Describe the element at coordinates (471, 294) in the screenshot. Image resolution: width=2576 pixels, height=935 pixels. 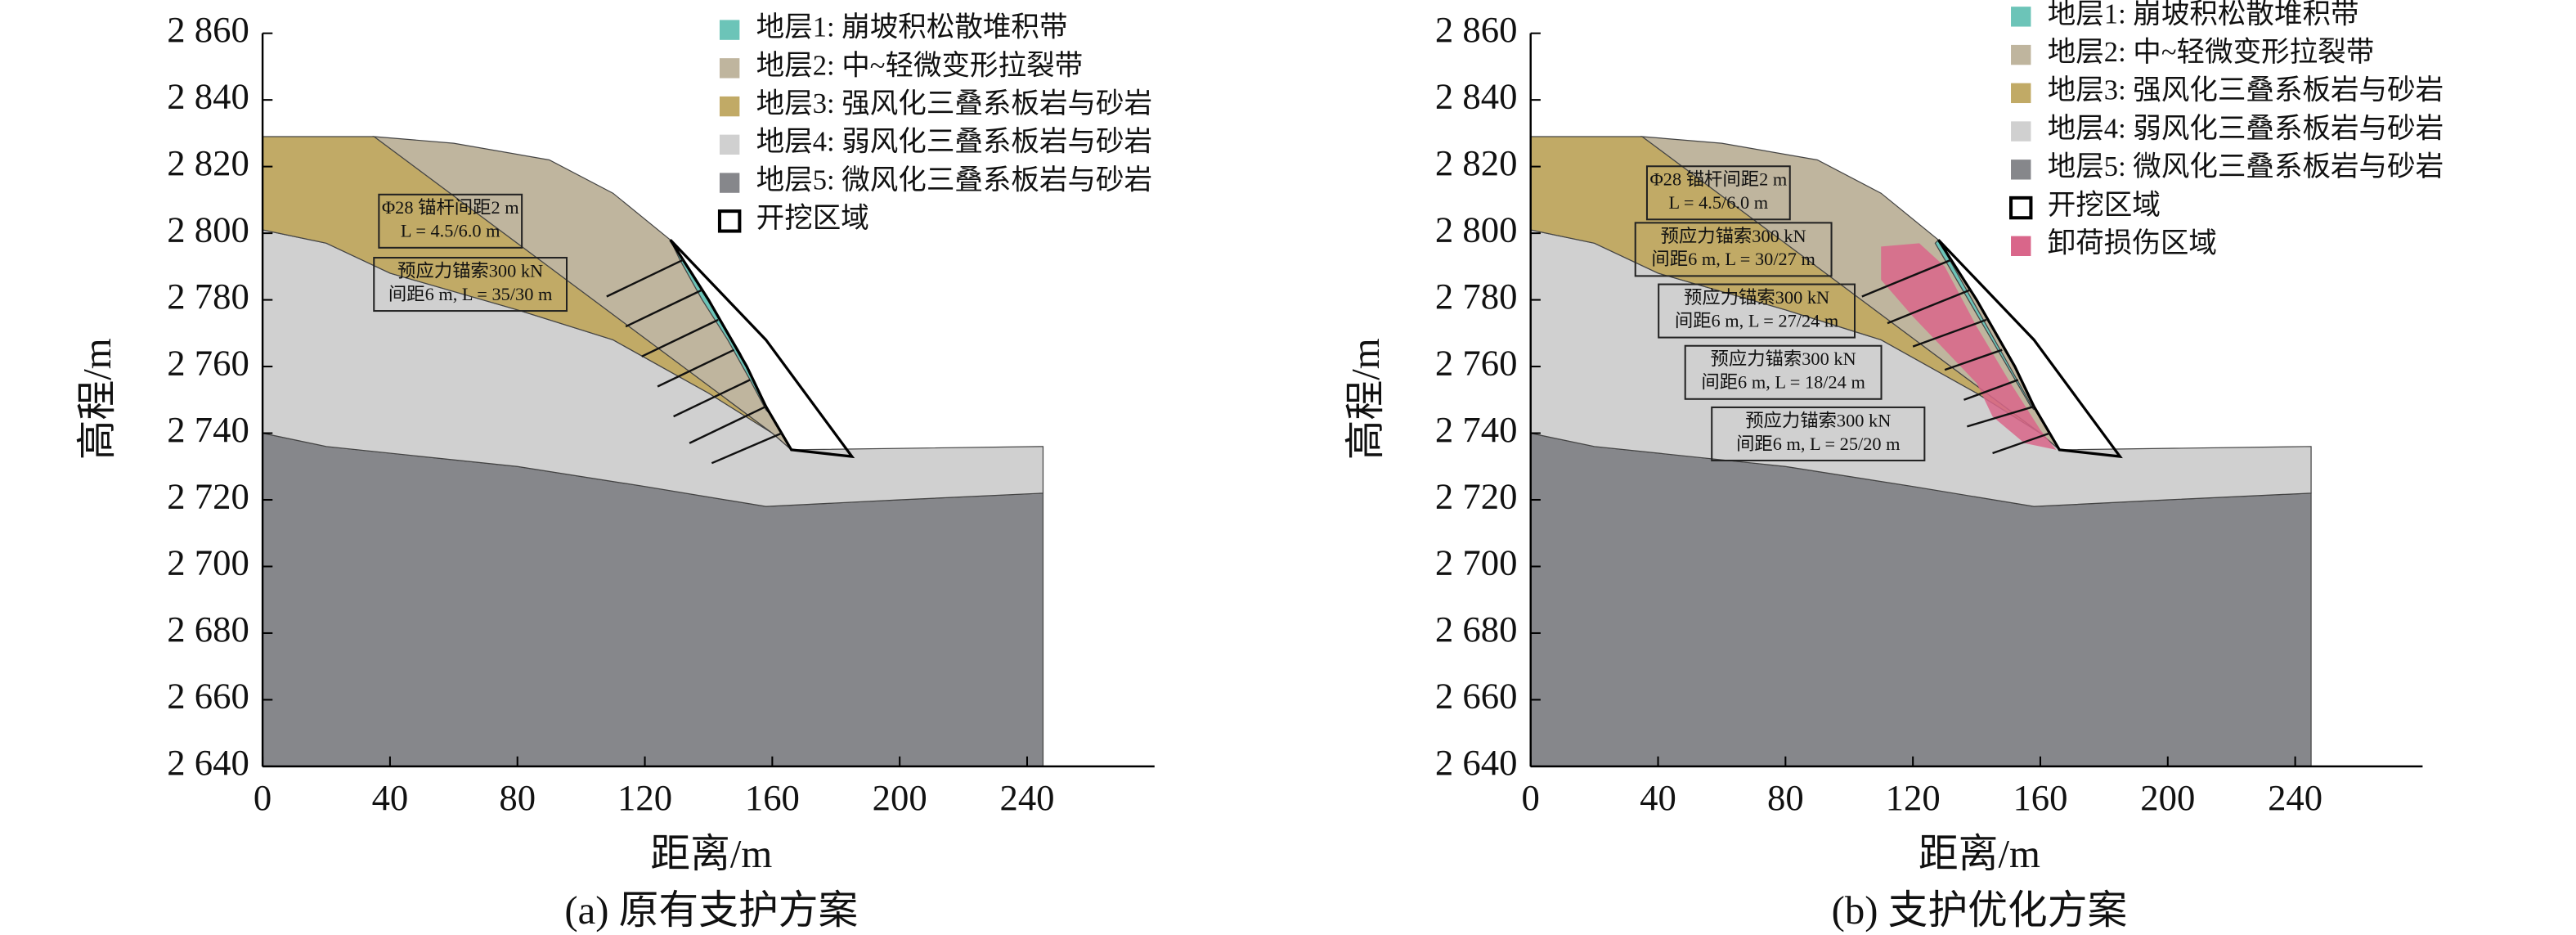
I see `annotation-text: 间距6 m, L = 35/30 m` at that location.